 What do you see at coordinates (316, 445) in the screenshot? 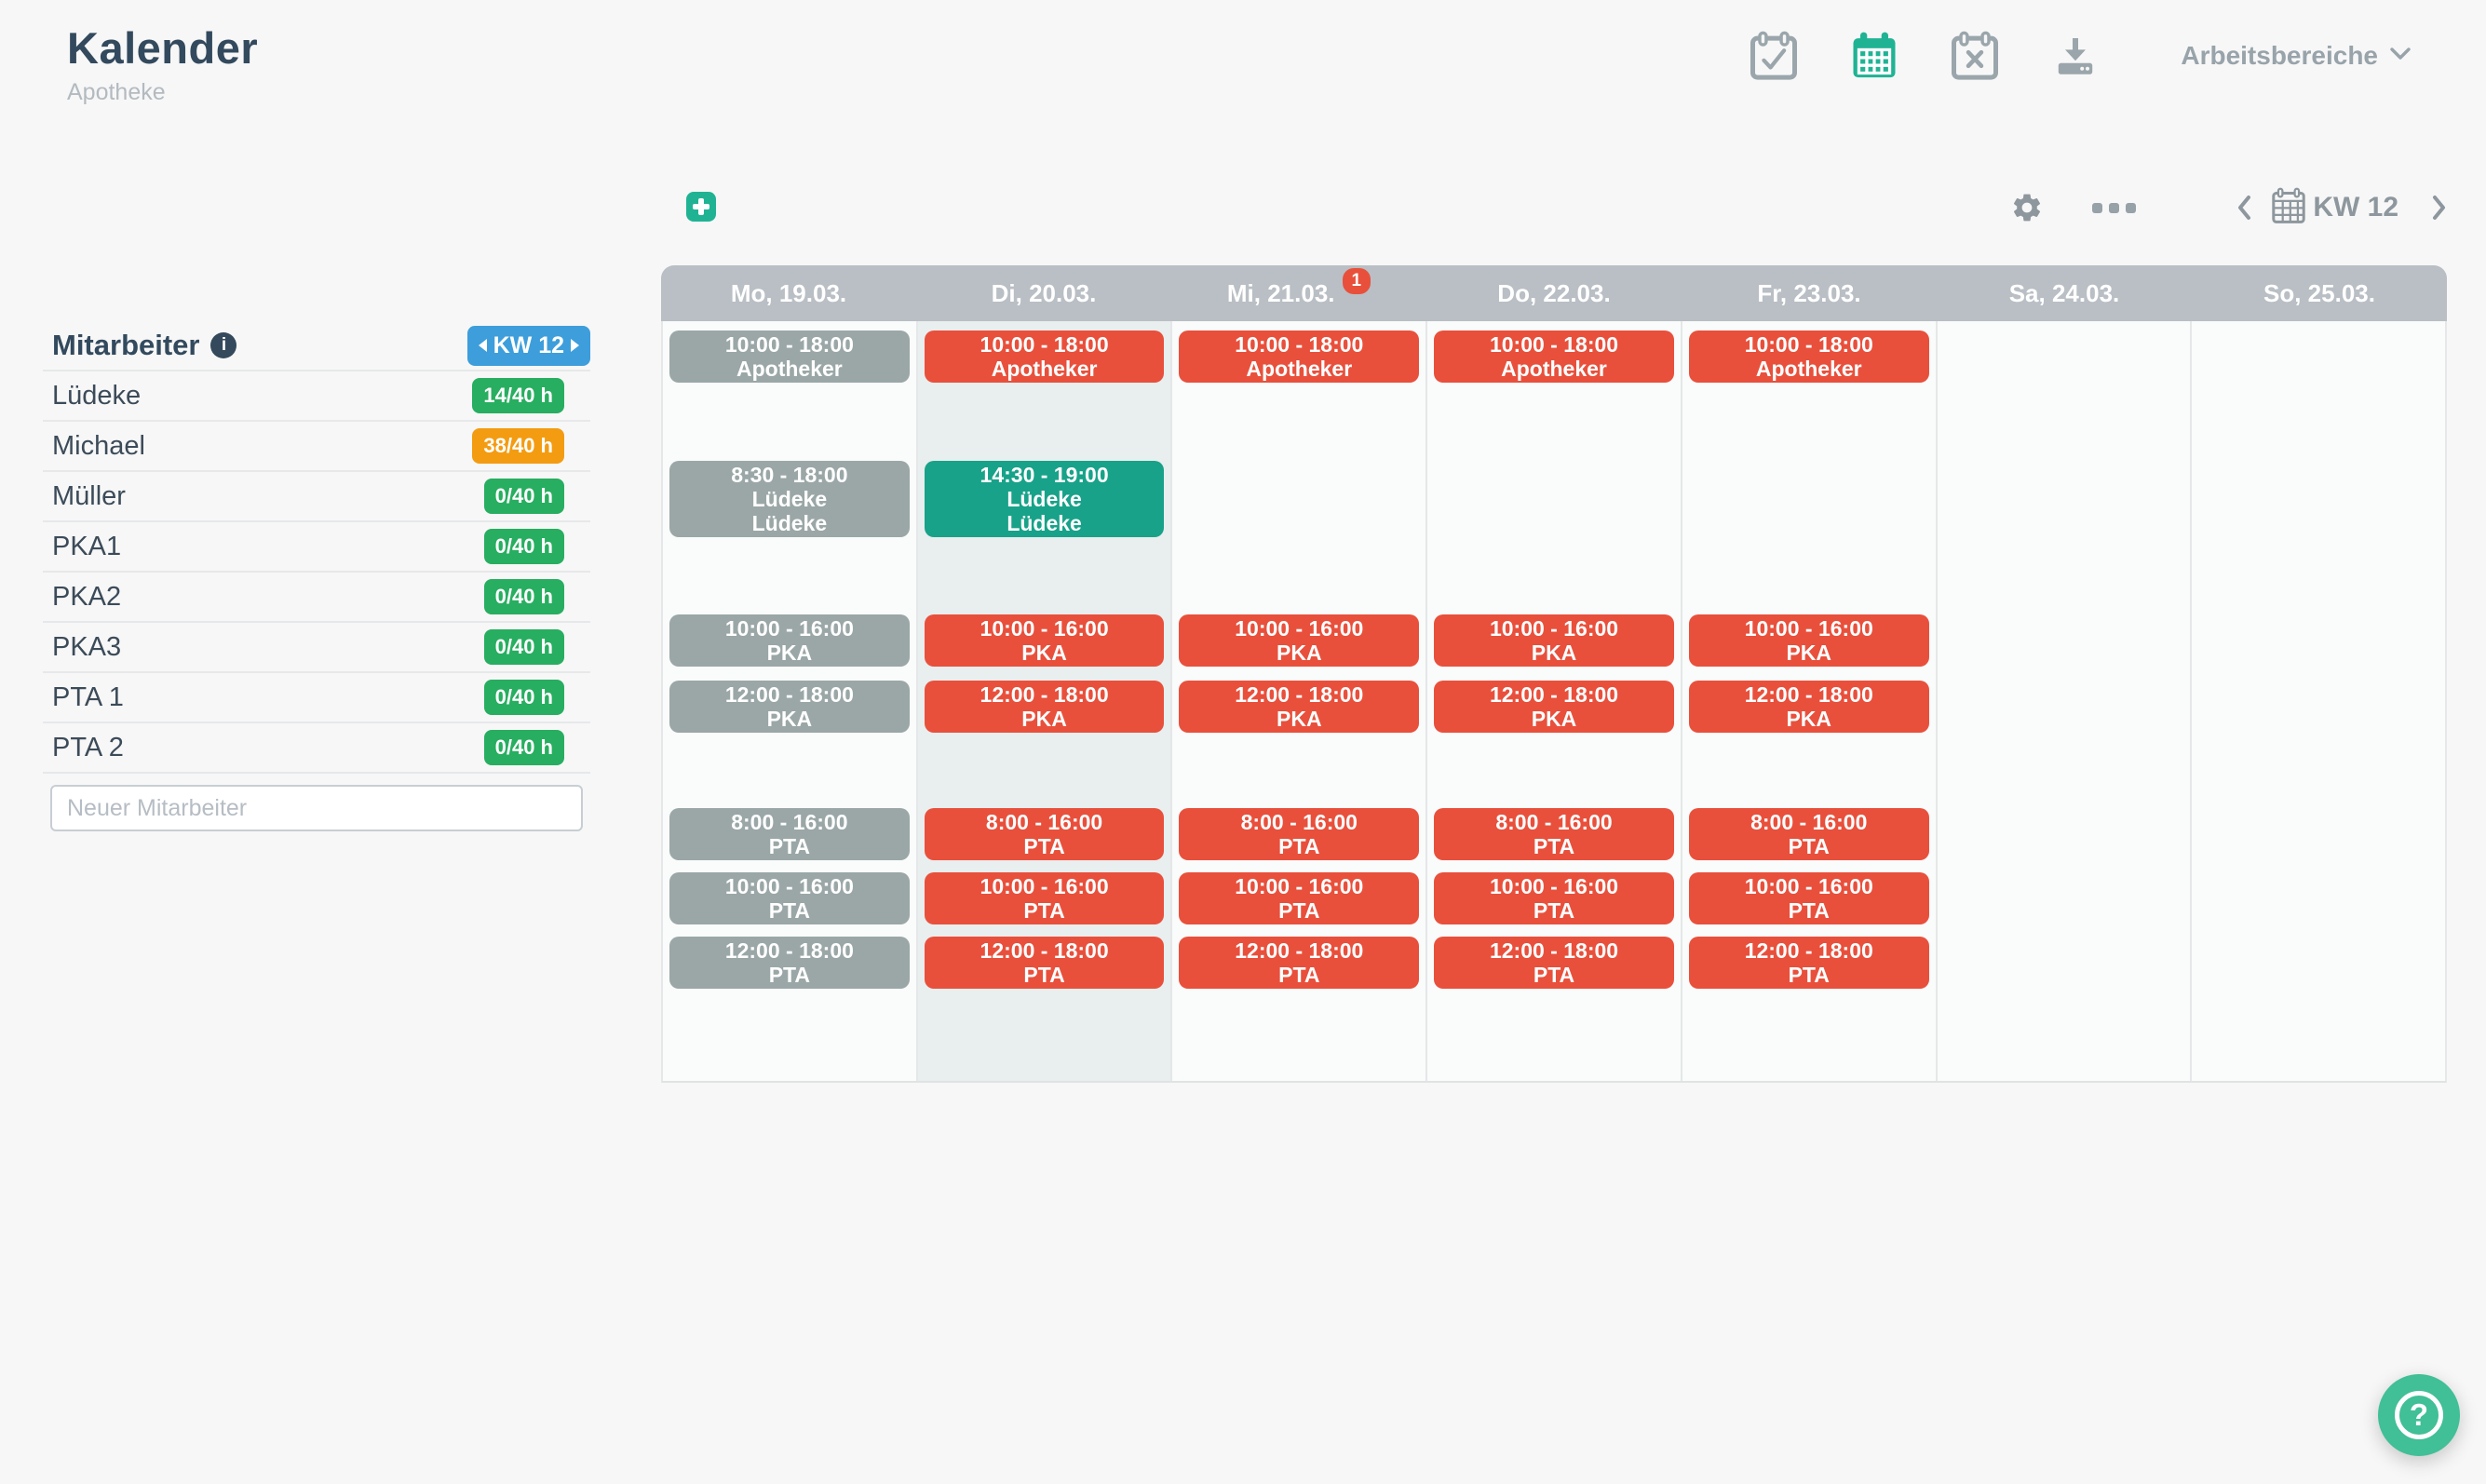
I see `employee-row: Michael 38/40 h` at bounding box center [316, 445].